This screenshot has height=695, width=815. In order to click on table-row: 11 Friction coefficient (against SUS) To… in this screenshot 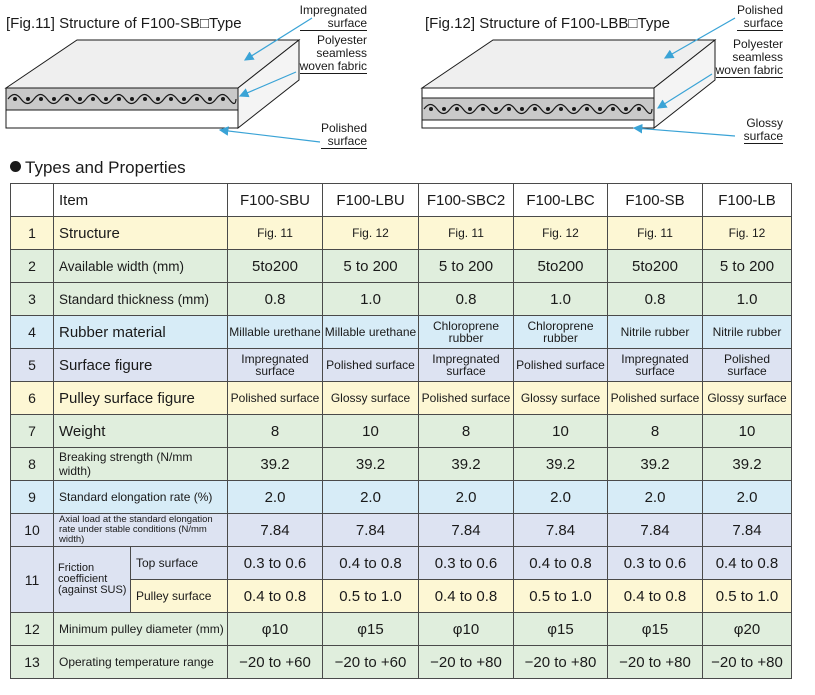, I will do `click(401, 579)`.